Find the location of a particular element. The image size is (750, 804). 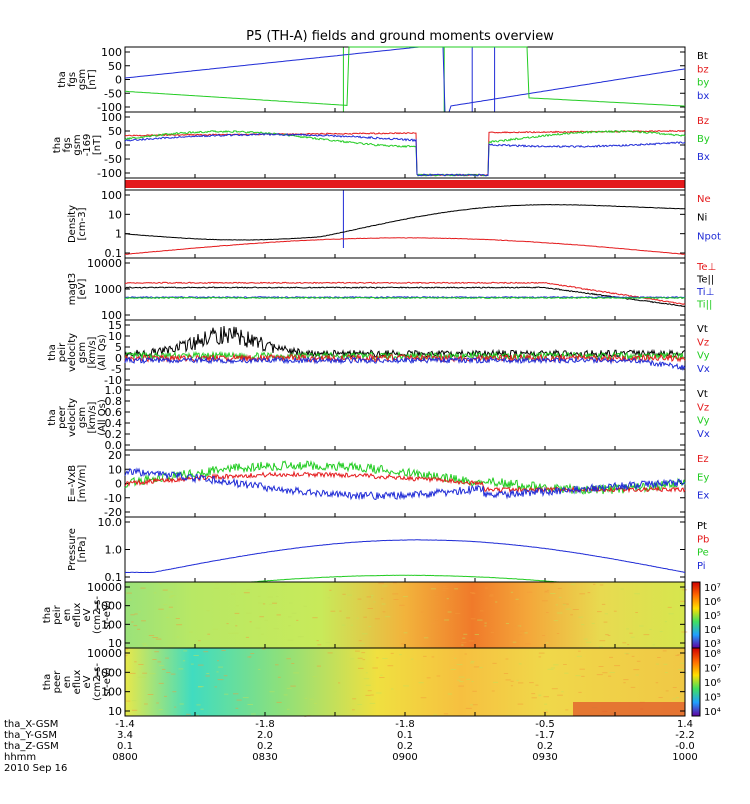

legend-entry: Te|| is located at coordinates (705, 280).